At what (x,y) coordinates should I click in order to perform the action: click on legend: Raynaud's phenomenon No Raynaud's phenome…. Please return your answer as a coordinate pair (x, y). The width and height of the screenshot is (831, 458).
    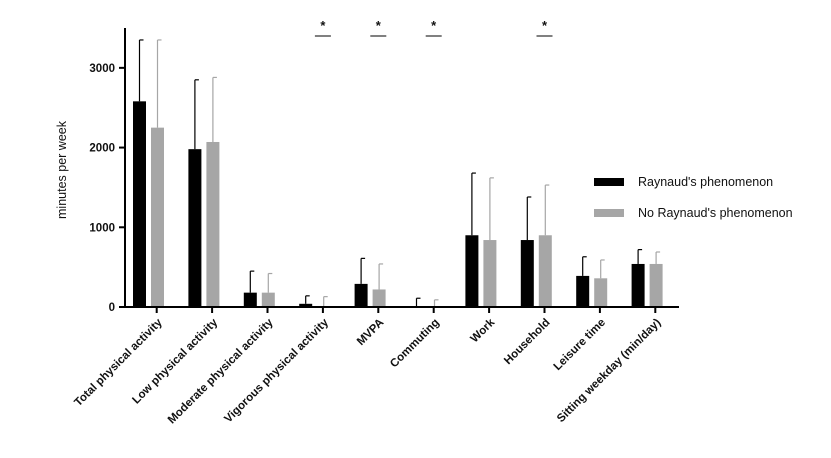
    Looking at the image, I should click on (693, 197).